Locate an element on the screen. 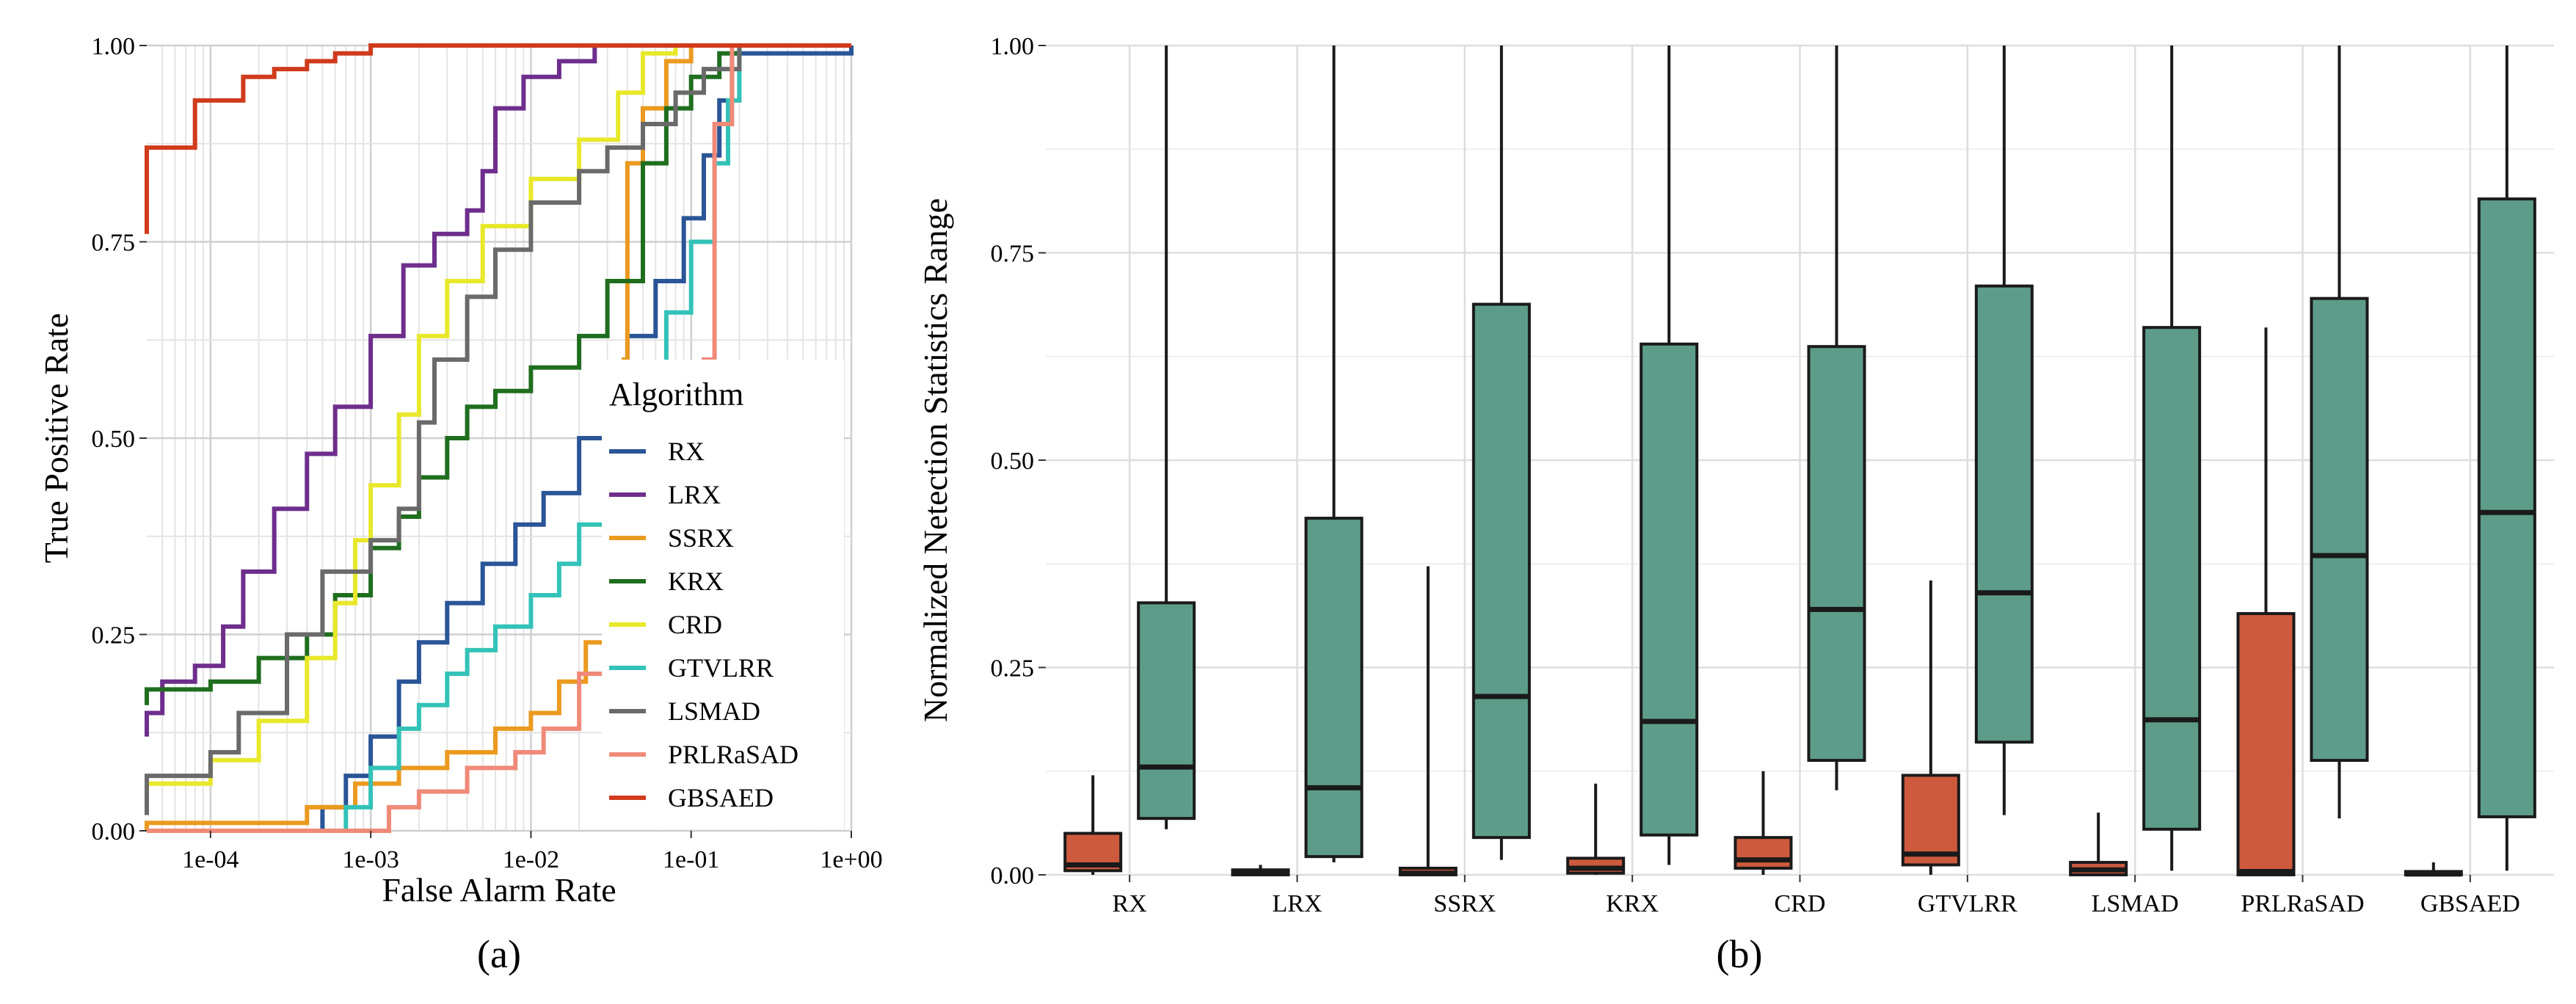 Image resolution: width=2576 pixels, height=1004 pixels. legend-label-gtvlrr: GTVLRR is located at coordinates (721, 668).